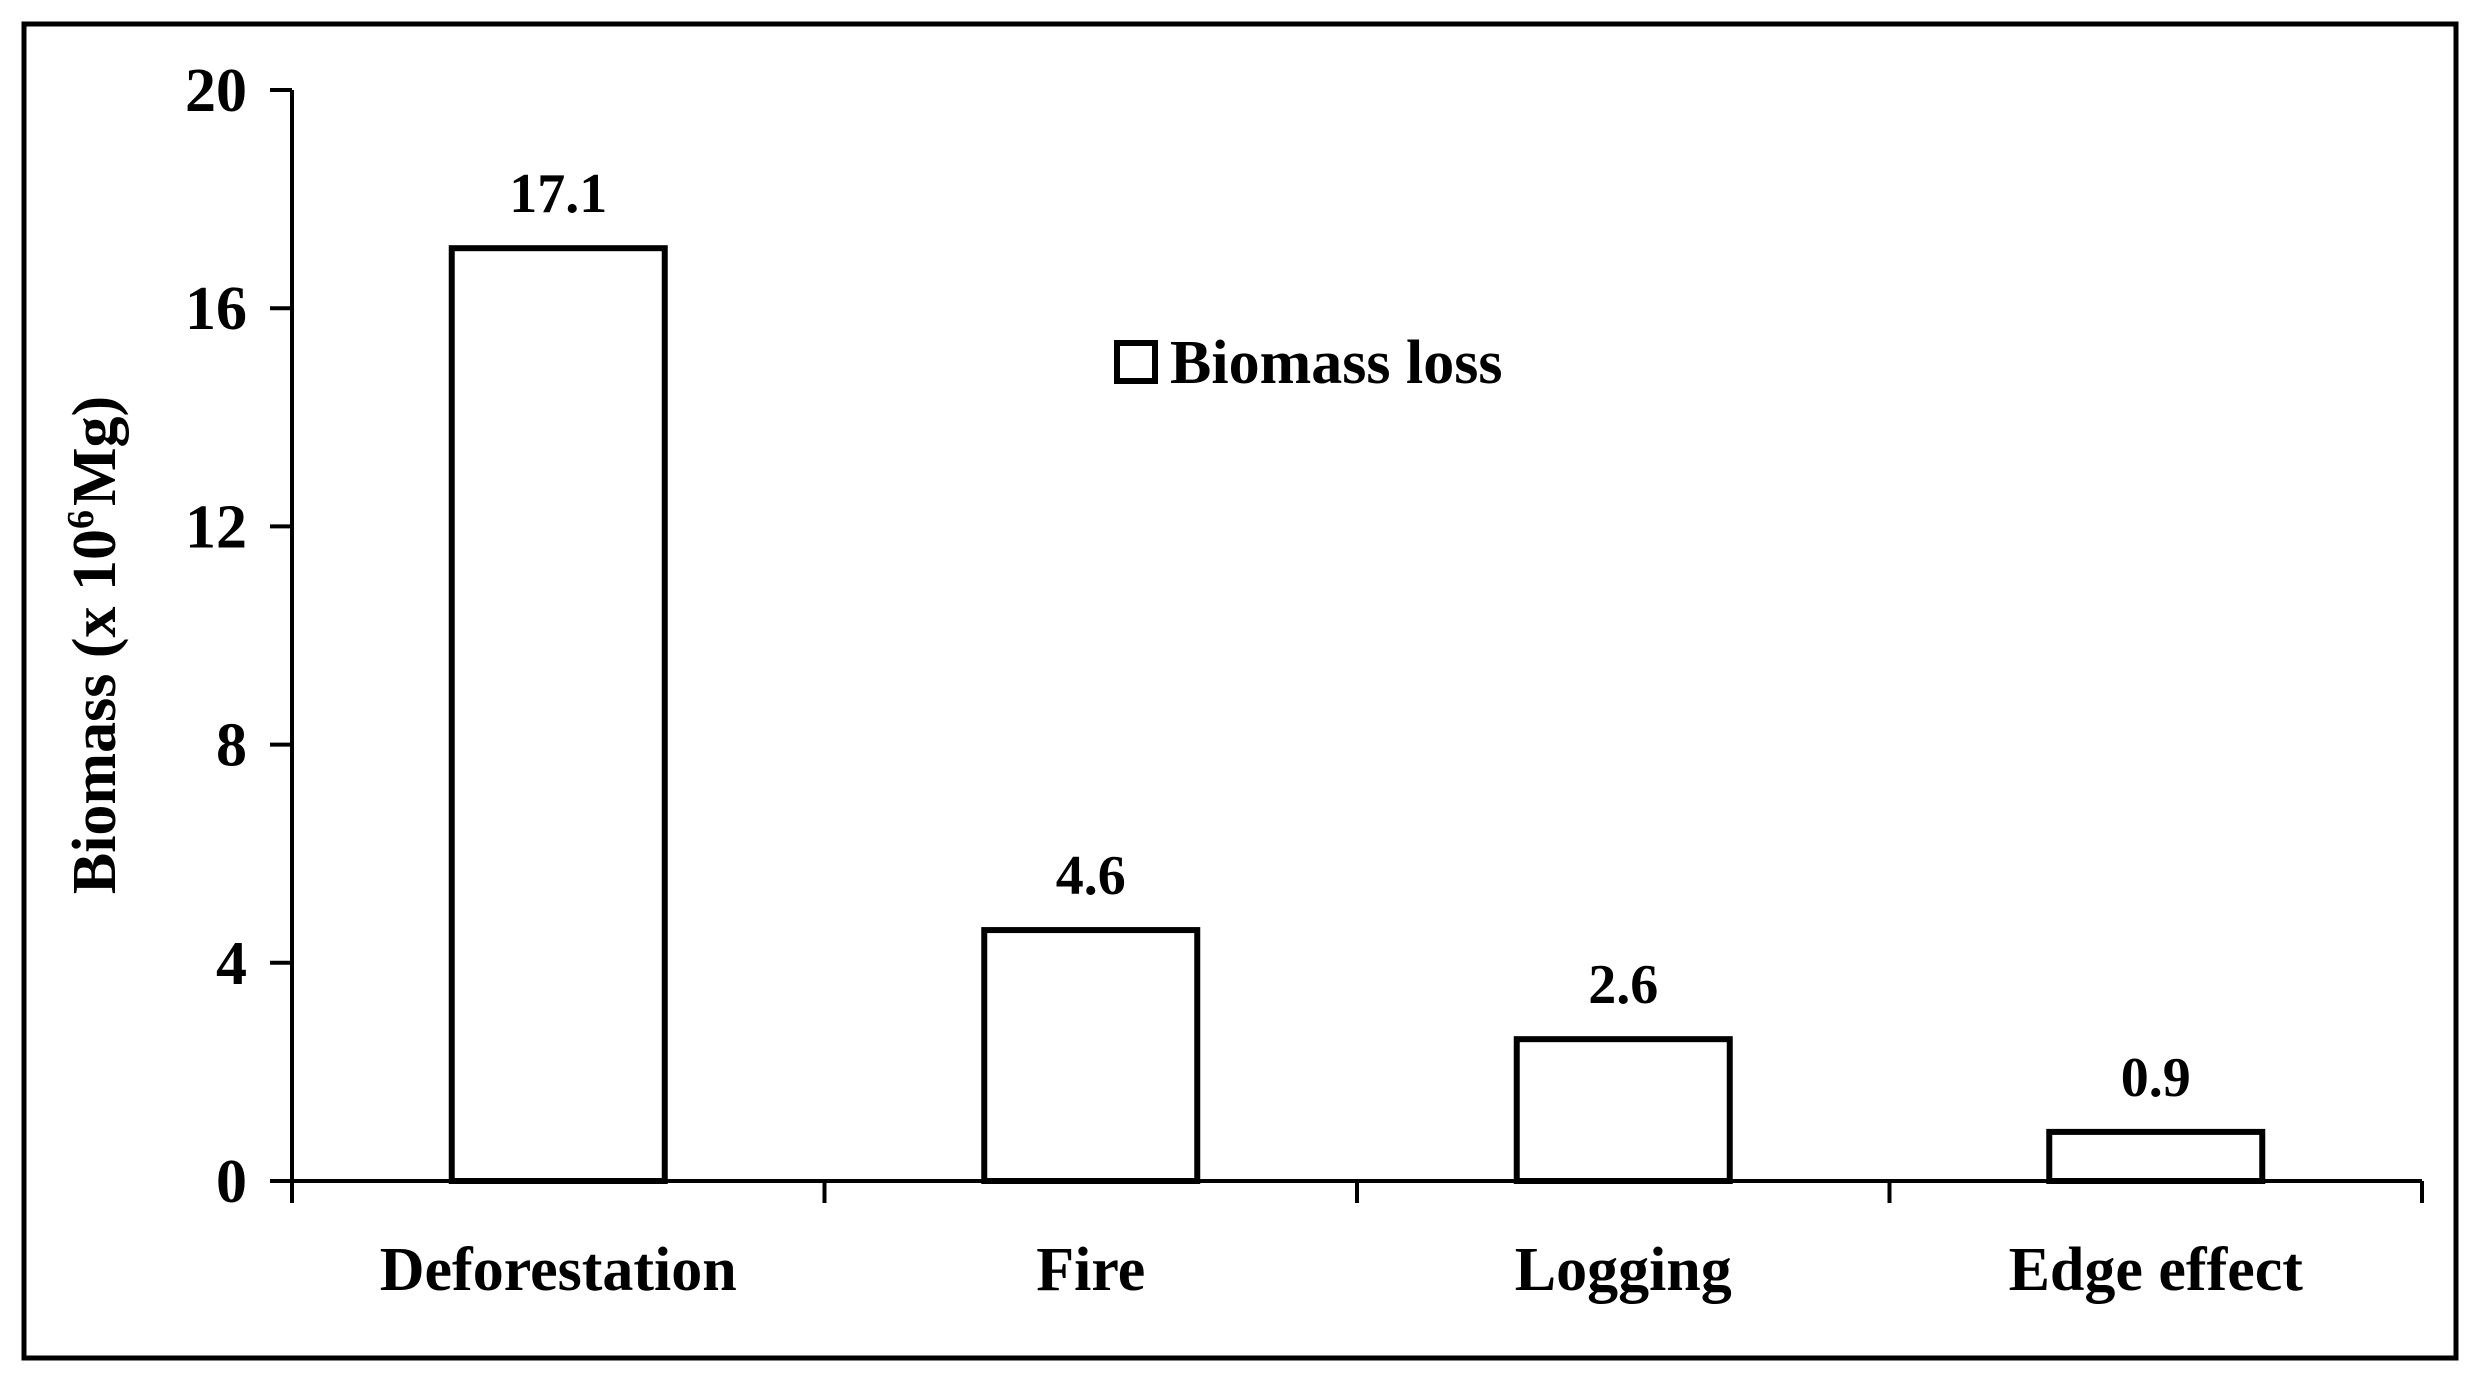 Image resolution: width=2480 pixels, height=1388 pixels. Describe the element at coordinates (216, 91) in the screenshot. I see `y-tick-label: 20` at that location.